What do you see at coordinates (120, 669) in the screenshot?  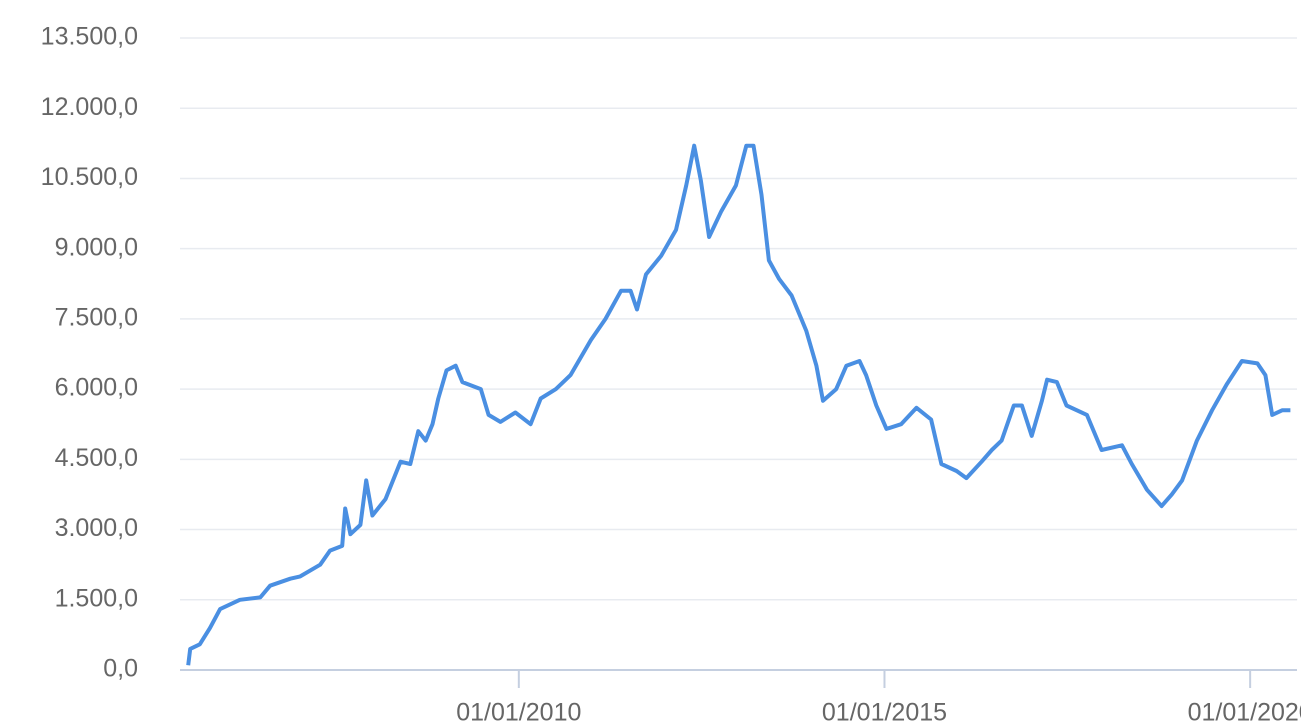 I see `y-tick-label: 0,0` at bounding box center [120, 669].